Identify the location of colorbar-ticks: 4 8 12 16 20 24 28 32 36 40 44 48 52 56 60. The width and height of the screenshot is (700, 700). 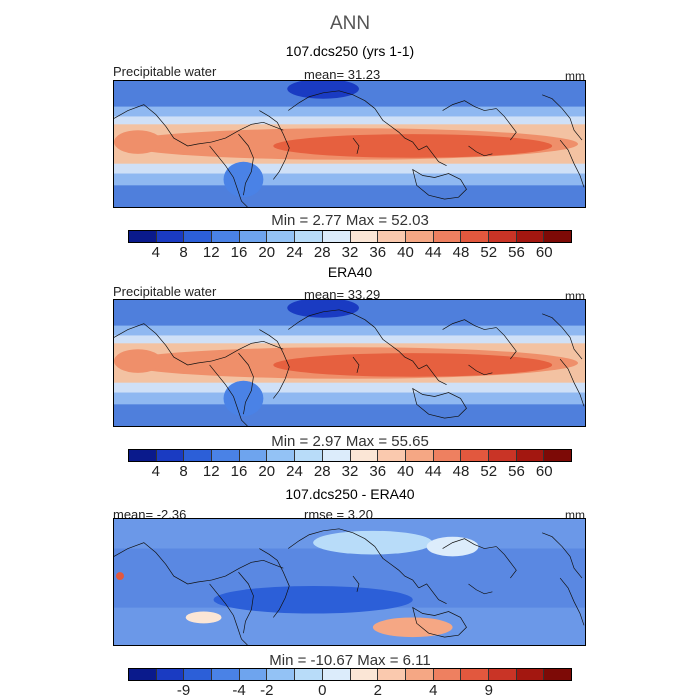
(350, 471).